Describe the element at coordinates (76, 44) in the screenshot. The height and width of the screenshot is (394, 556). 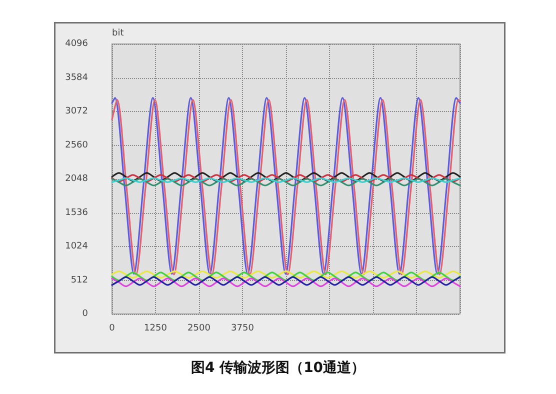
I see `y-tick-label: 4096` at that location.